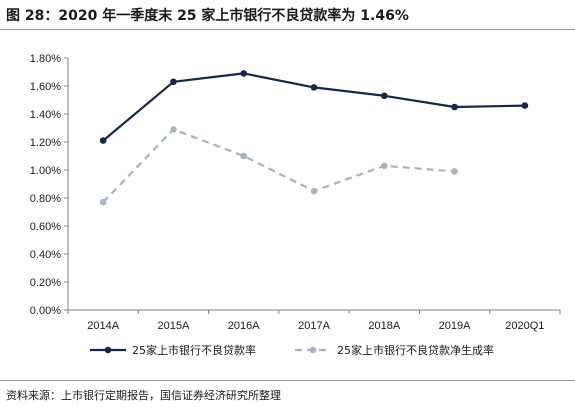 The height and width of the screenshot is (407, 575). I want to click on y-tick-label: 1.40%, so click(45, 115).